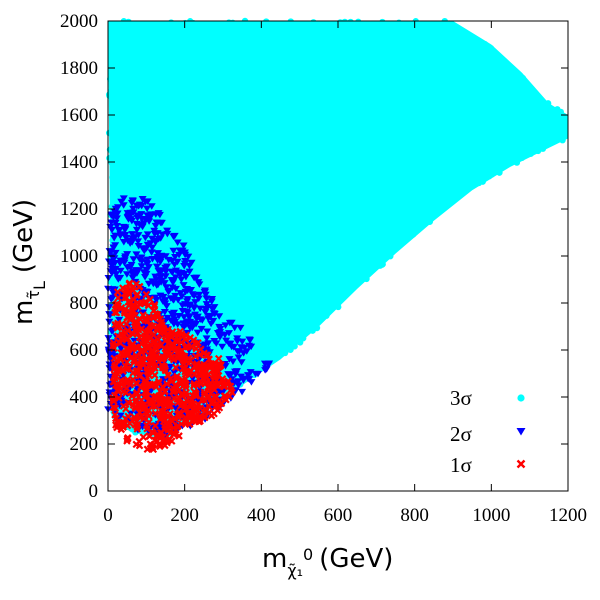 This screenshot has width=600, height=600. Describe the element at coordinates (295, 570) in the screenshot. I see `x-axis-label-subscript: χ̃₁` at that location.